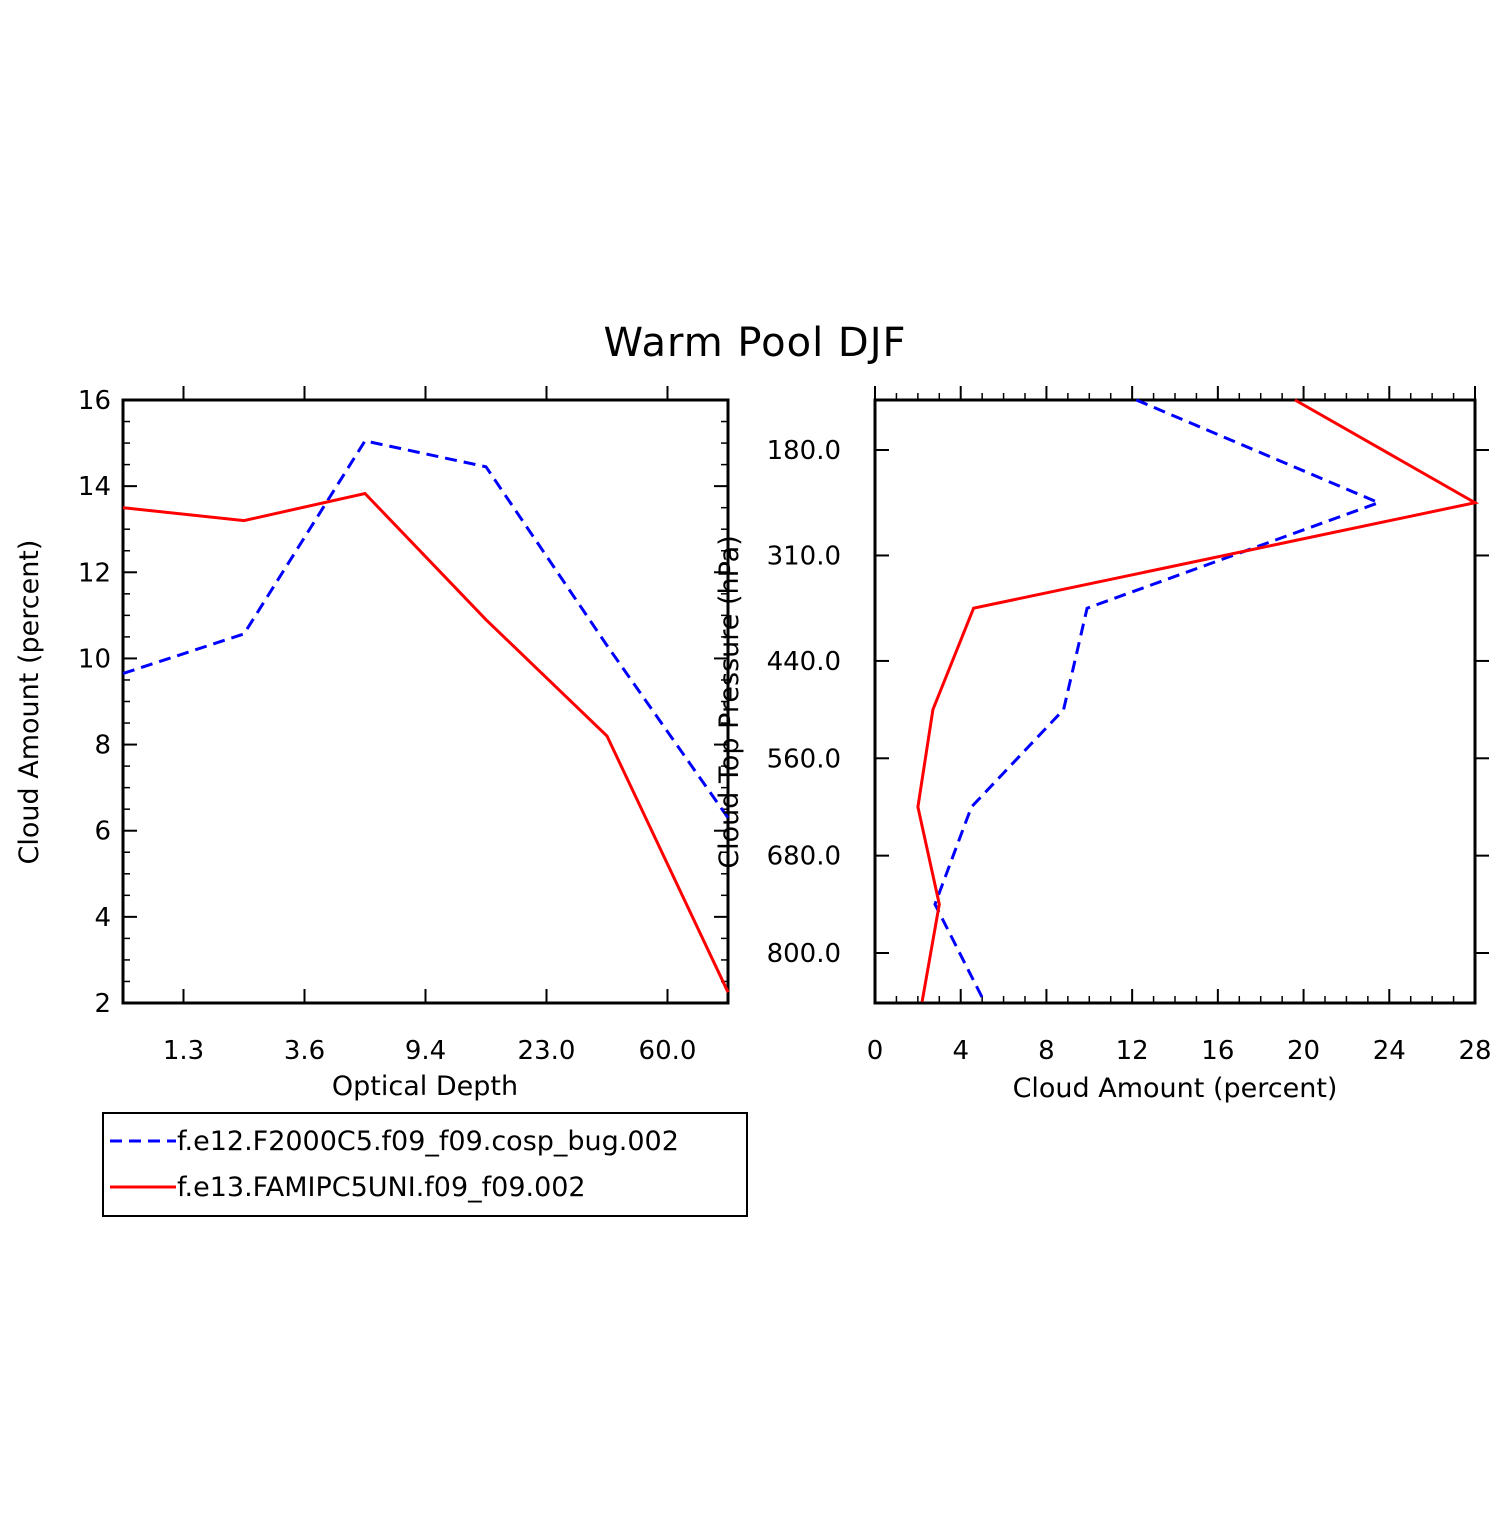 This screenshot has height=1515, width=1510. I want to click on left-y-tick-label: 12, so click(94, 573).